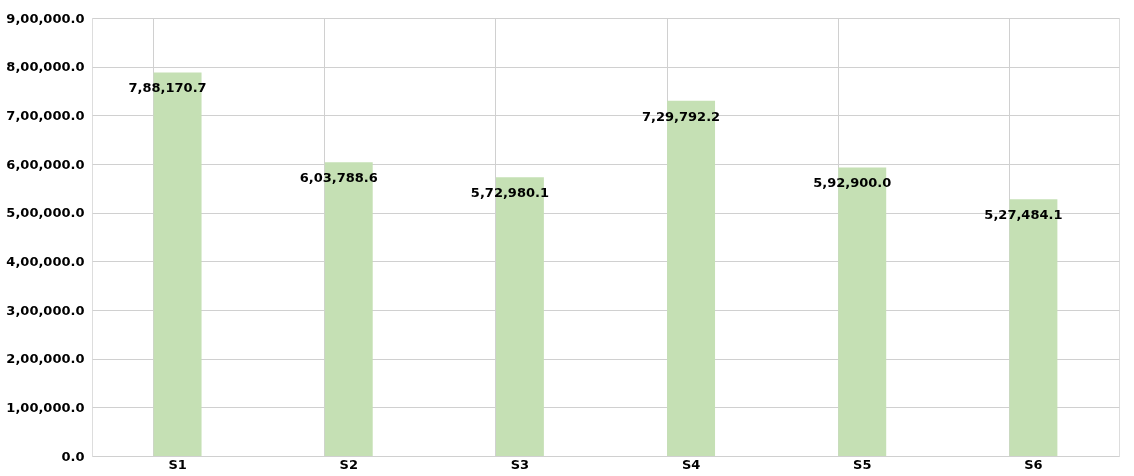 This screenshot has width=1134, height=476. What do you see at coordinates (691, 464) in the screenshot?
I see `x-tick-label: S4` at bounding box center [691, 464].